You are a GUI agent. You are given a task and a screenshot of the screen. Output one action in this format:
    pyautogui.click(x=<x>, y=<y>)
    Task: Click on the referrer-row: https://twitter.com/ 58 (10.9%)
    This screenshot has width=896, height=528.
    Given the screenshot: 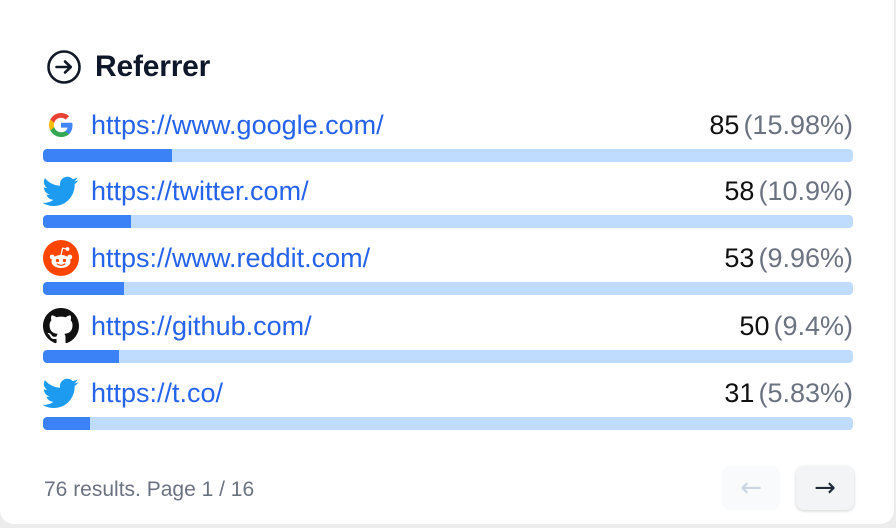 What is the action you would take?
    pyautogui.click(x=448, y=203)
    